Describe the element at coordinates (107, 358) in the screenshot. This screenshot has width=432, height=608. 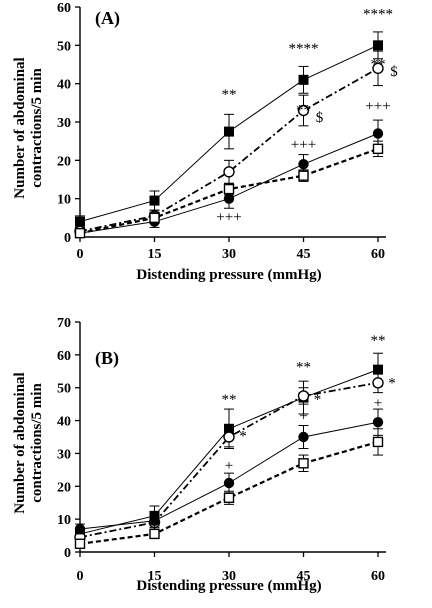
I see `panel-label: (B)` at that location.